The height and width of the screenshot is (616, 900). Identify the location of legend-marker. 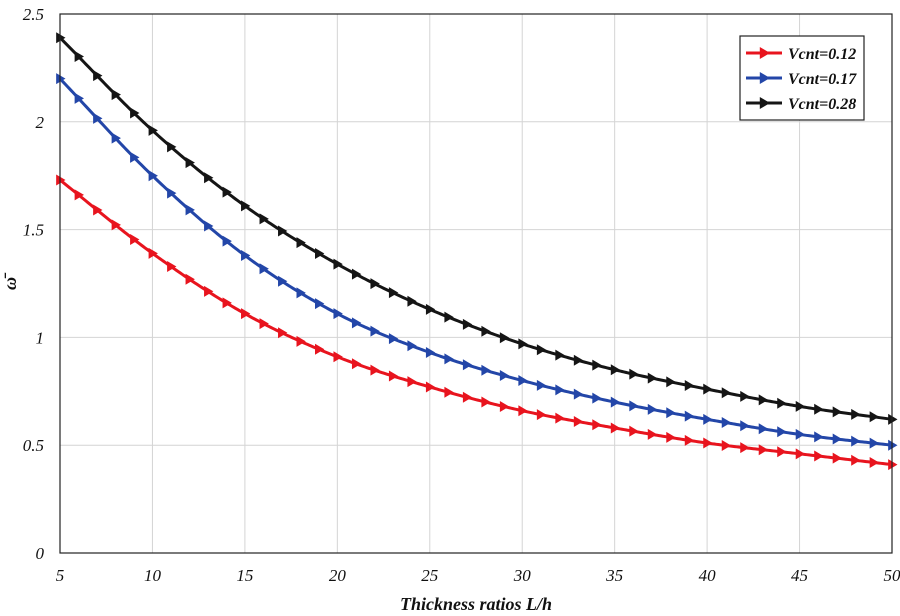
(764, 53).